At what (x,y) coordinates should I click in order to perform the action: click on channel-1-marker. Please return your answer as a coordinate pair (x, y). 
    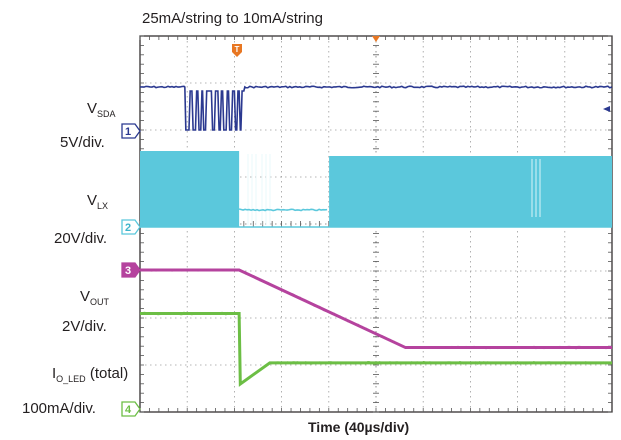
    Looking at the image, I should click on (131, 131).